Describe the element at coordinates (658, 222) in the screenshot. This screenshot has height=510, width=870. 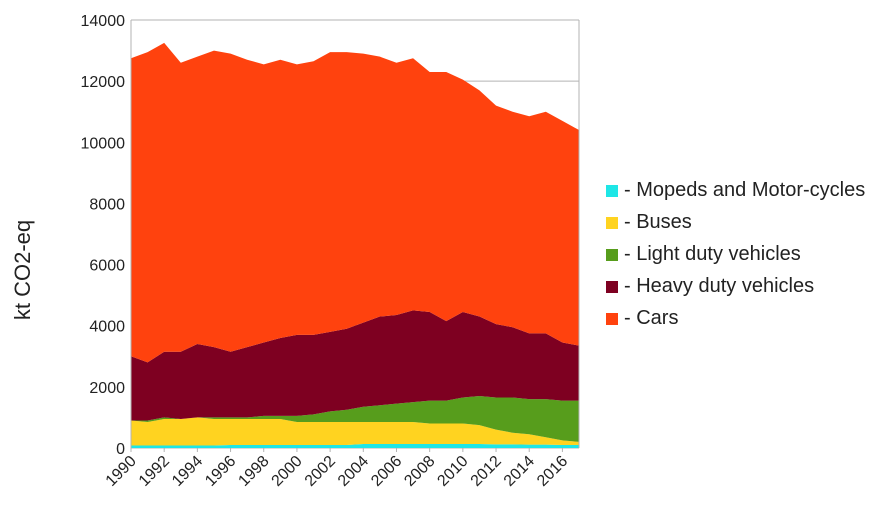
I see `legend-label: - Buses` at that location.